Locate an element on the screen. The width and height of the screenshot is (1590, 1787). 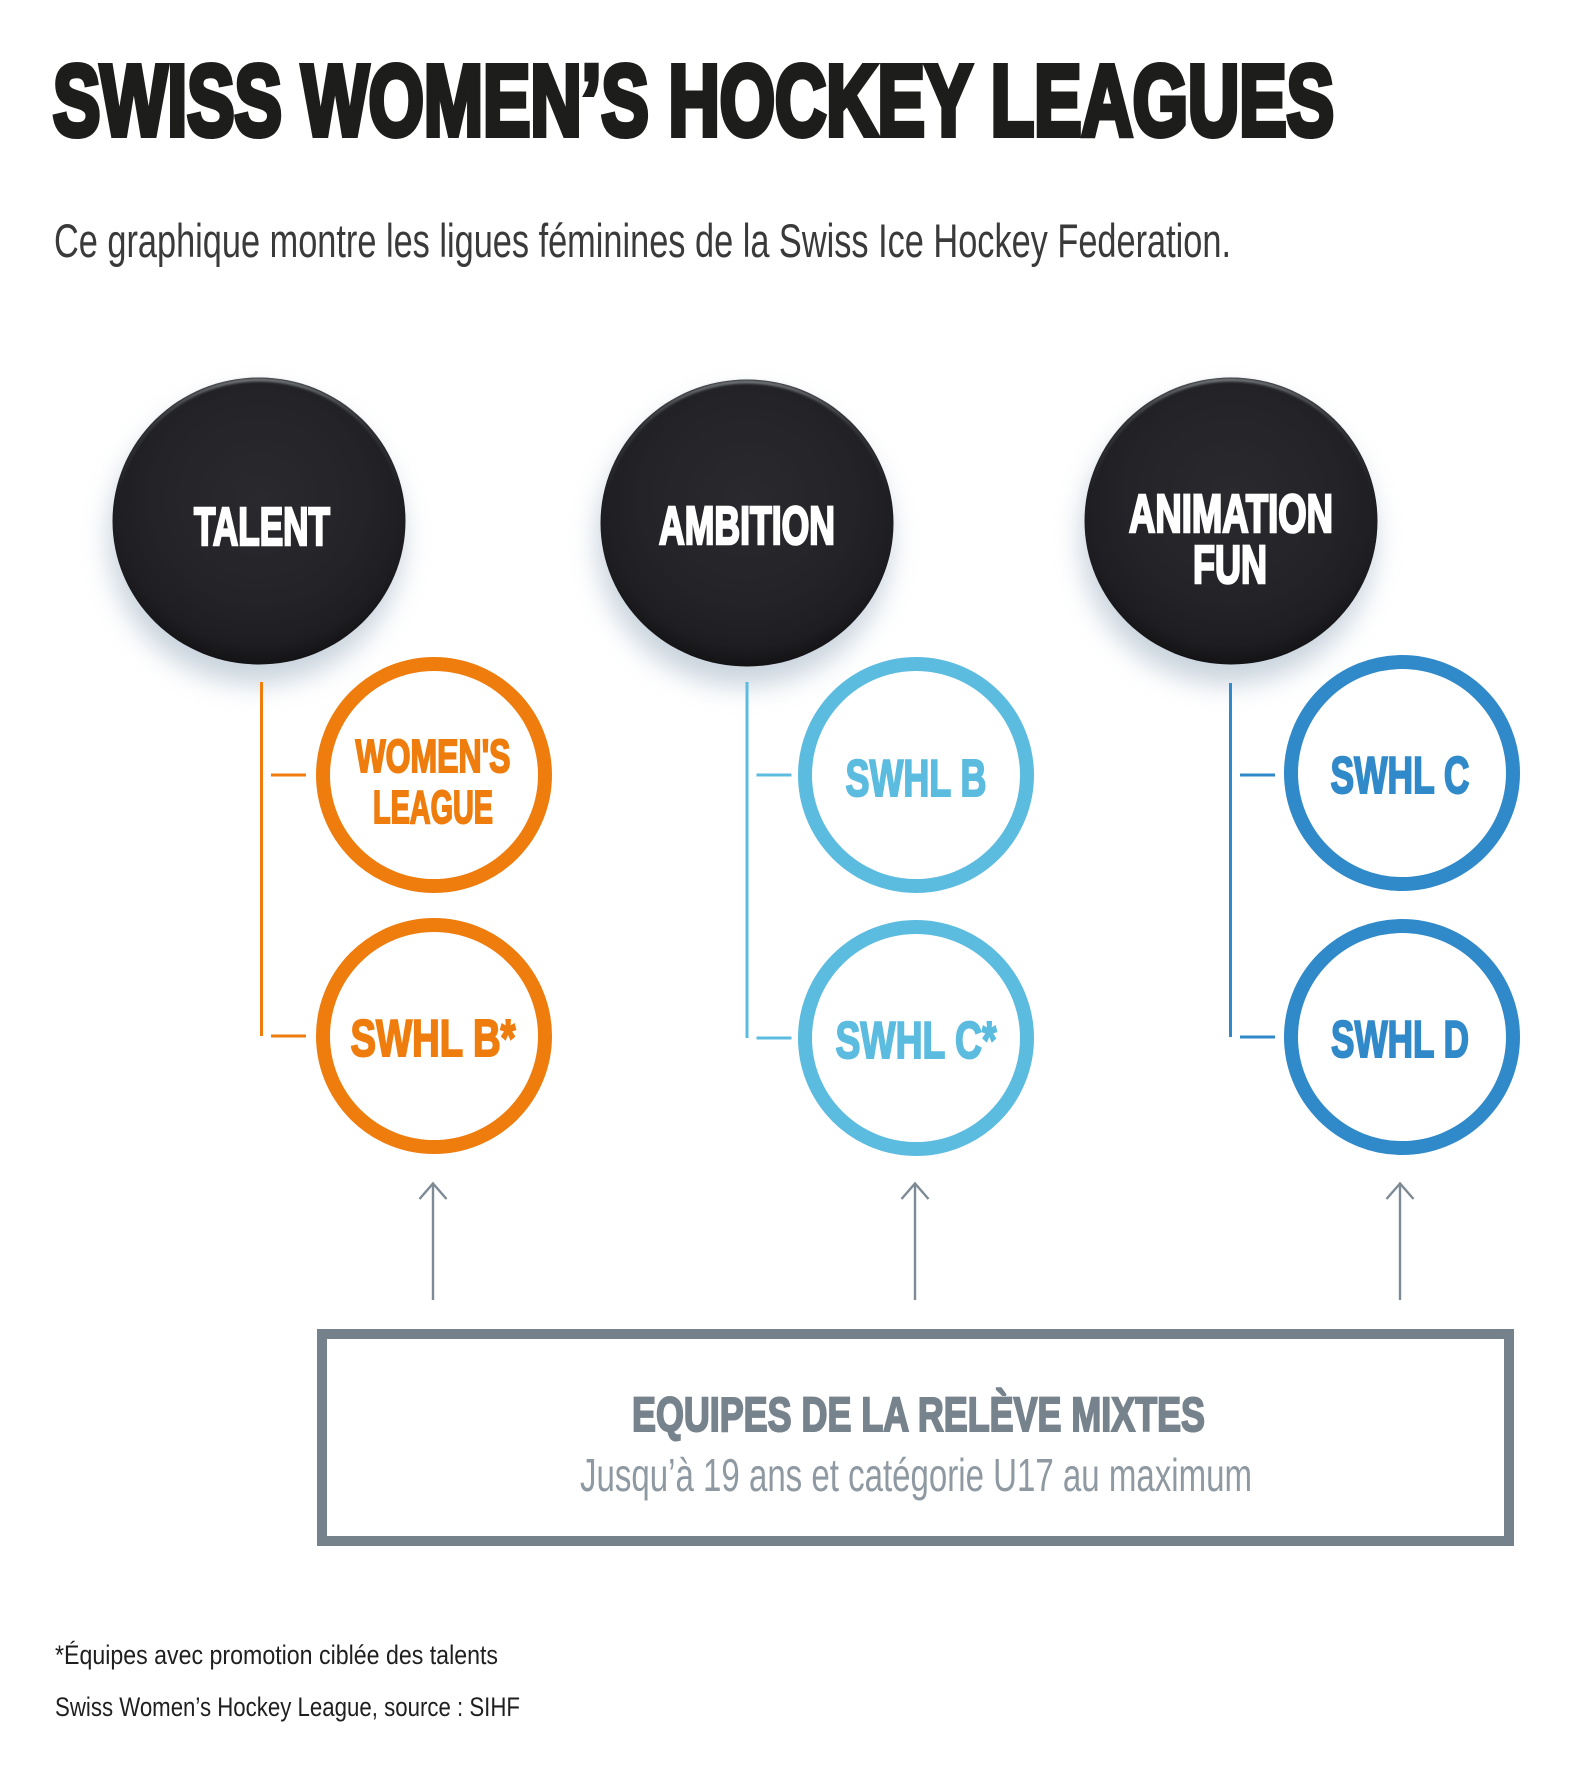
svg-text: SWHL B* is located at coordinates (434, 1039).